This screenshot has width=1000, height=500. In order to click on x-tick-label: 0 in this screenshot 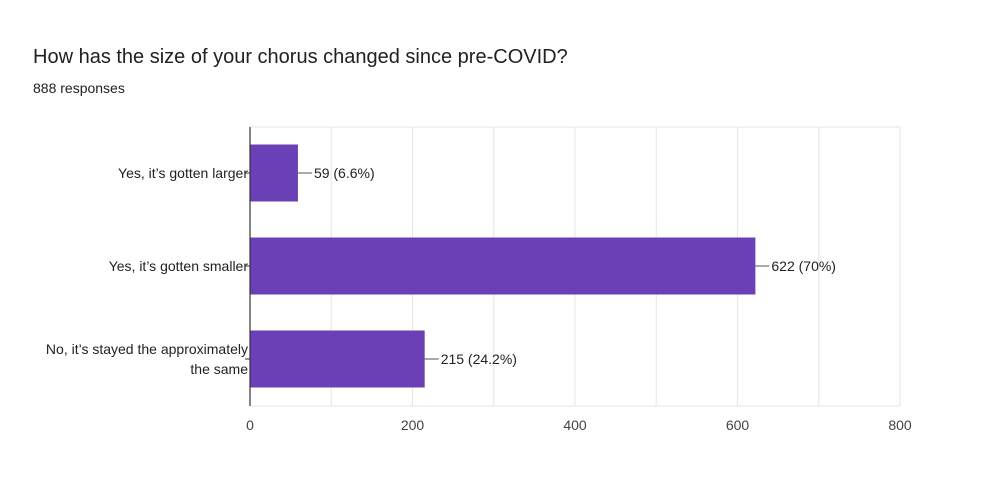, I will do `click(250, 425)`.